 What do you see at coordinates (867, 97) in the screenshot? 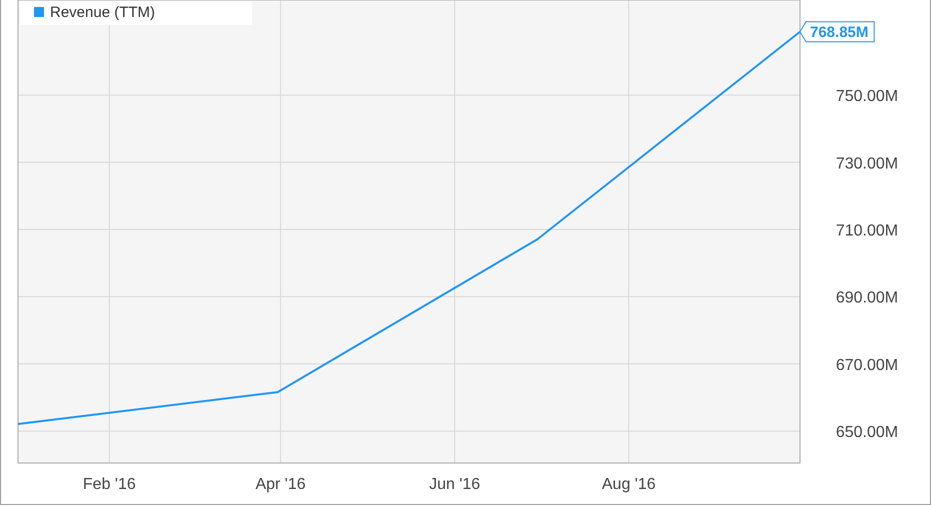
I see `y-tick-label: 750.00M` at bounding box center [867, 97].